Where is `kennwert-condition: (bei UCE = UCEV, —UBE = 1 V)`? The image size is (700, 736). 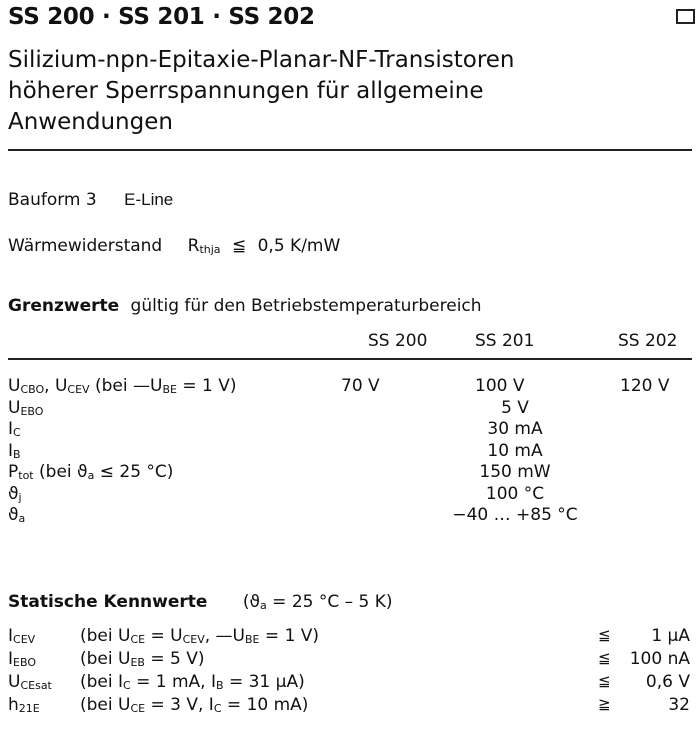 kennwert-condition: (bei UCE = UCEV, —UBE = 1 V) is located at coordinates (199, 637).